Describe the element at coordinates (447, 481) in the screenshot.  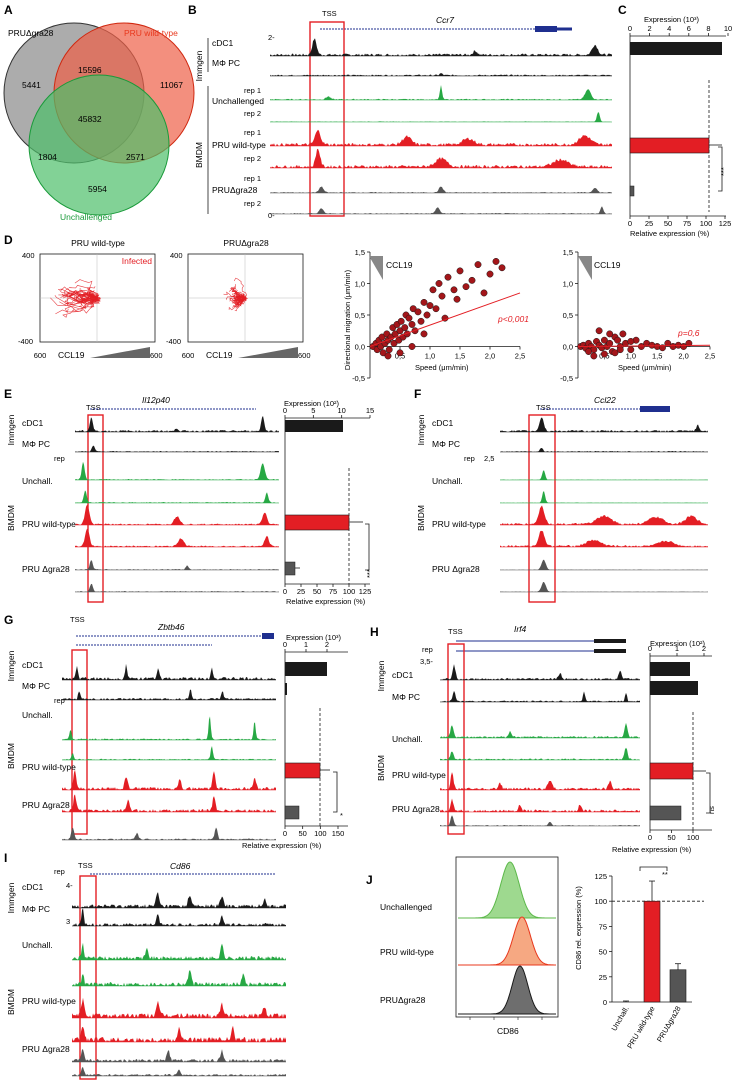
I see `track-label: Unchall.` at that location.